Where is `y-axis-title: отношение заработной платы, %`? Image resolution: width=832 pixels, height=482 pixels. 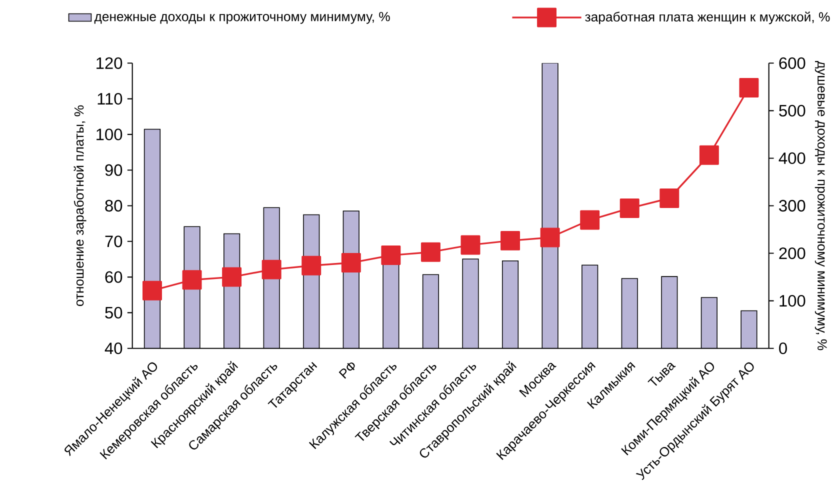
y-axis-title: отношение заработной платы, % is located at coordinates (80, 206).